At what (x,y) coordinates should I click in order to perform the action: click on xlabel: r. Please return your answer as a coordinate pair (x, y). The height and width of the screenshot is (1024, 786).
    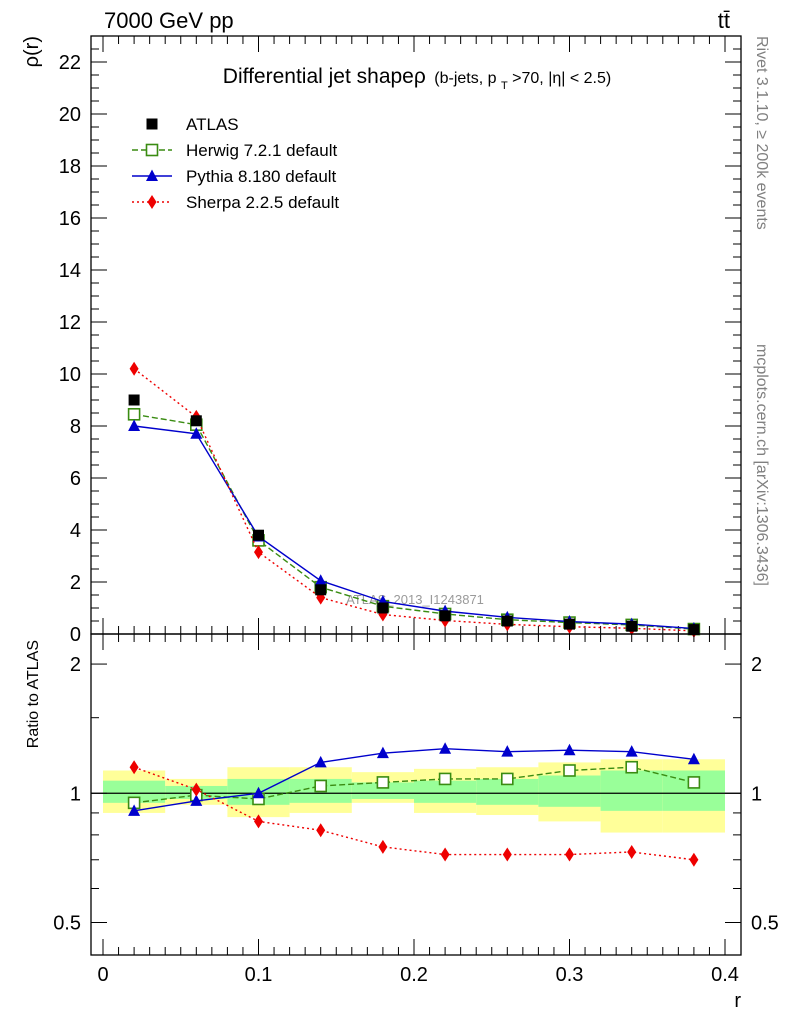
    Looking at the image, I should click on (737, 1001).